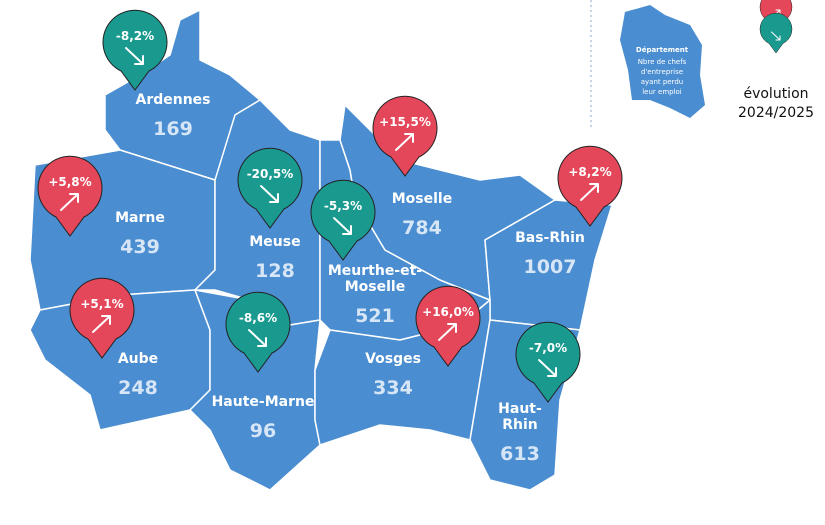 This screenshot has width=825, height=525. What do you see at coordinates (662, 82) in the screenshot?
I see `legend-line: ayant perdu` at bounding box center [662, 82].